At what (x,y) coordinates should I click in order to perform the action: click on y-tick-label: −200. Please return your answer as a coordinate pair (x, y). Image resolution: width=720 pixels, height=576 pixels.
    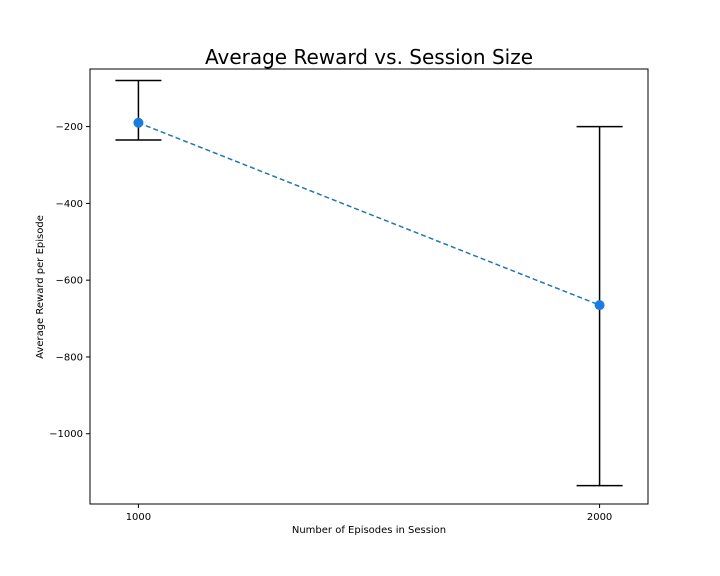
    Looking at the image, I should click on (69, 127).